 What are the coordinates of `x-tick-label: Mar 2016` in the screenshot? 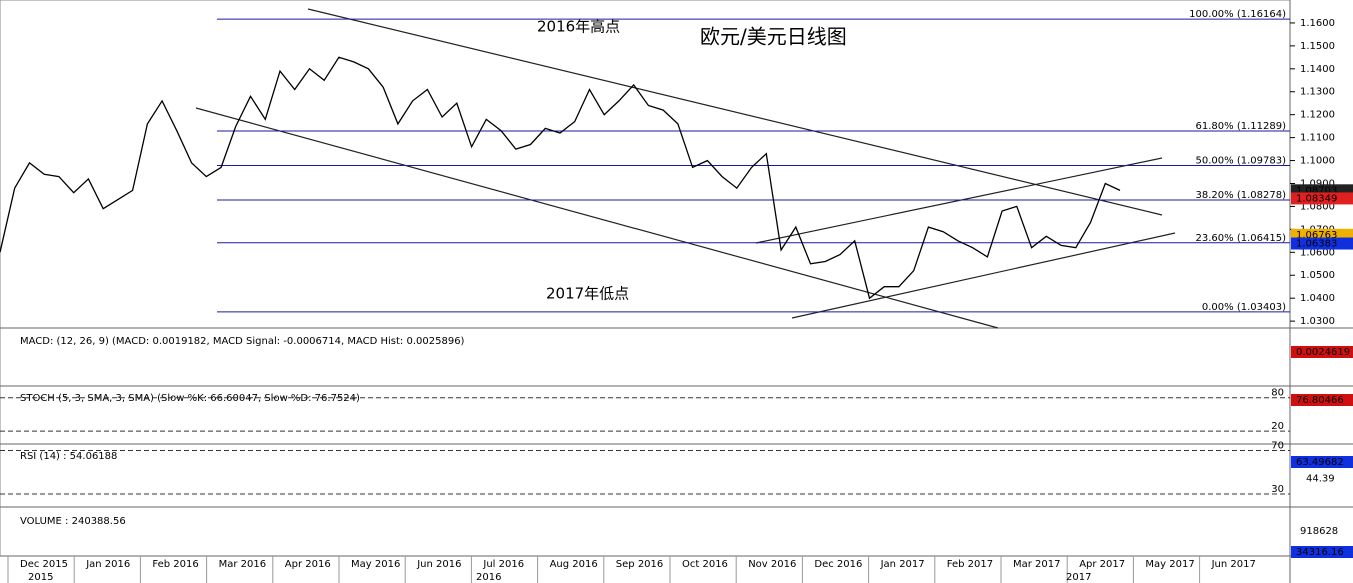 It's located at (243, 564).